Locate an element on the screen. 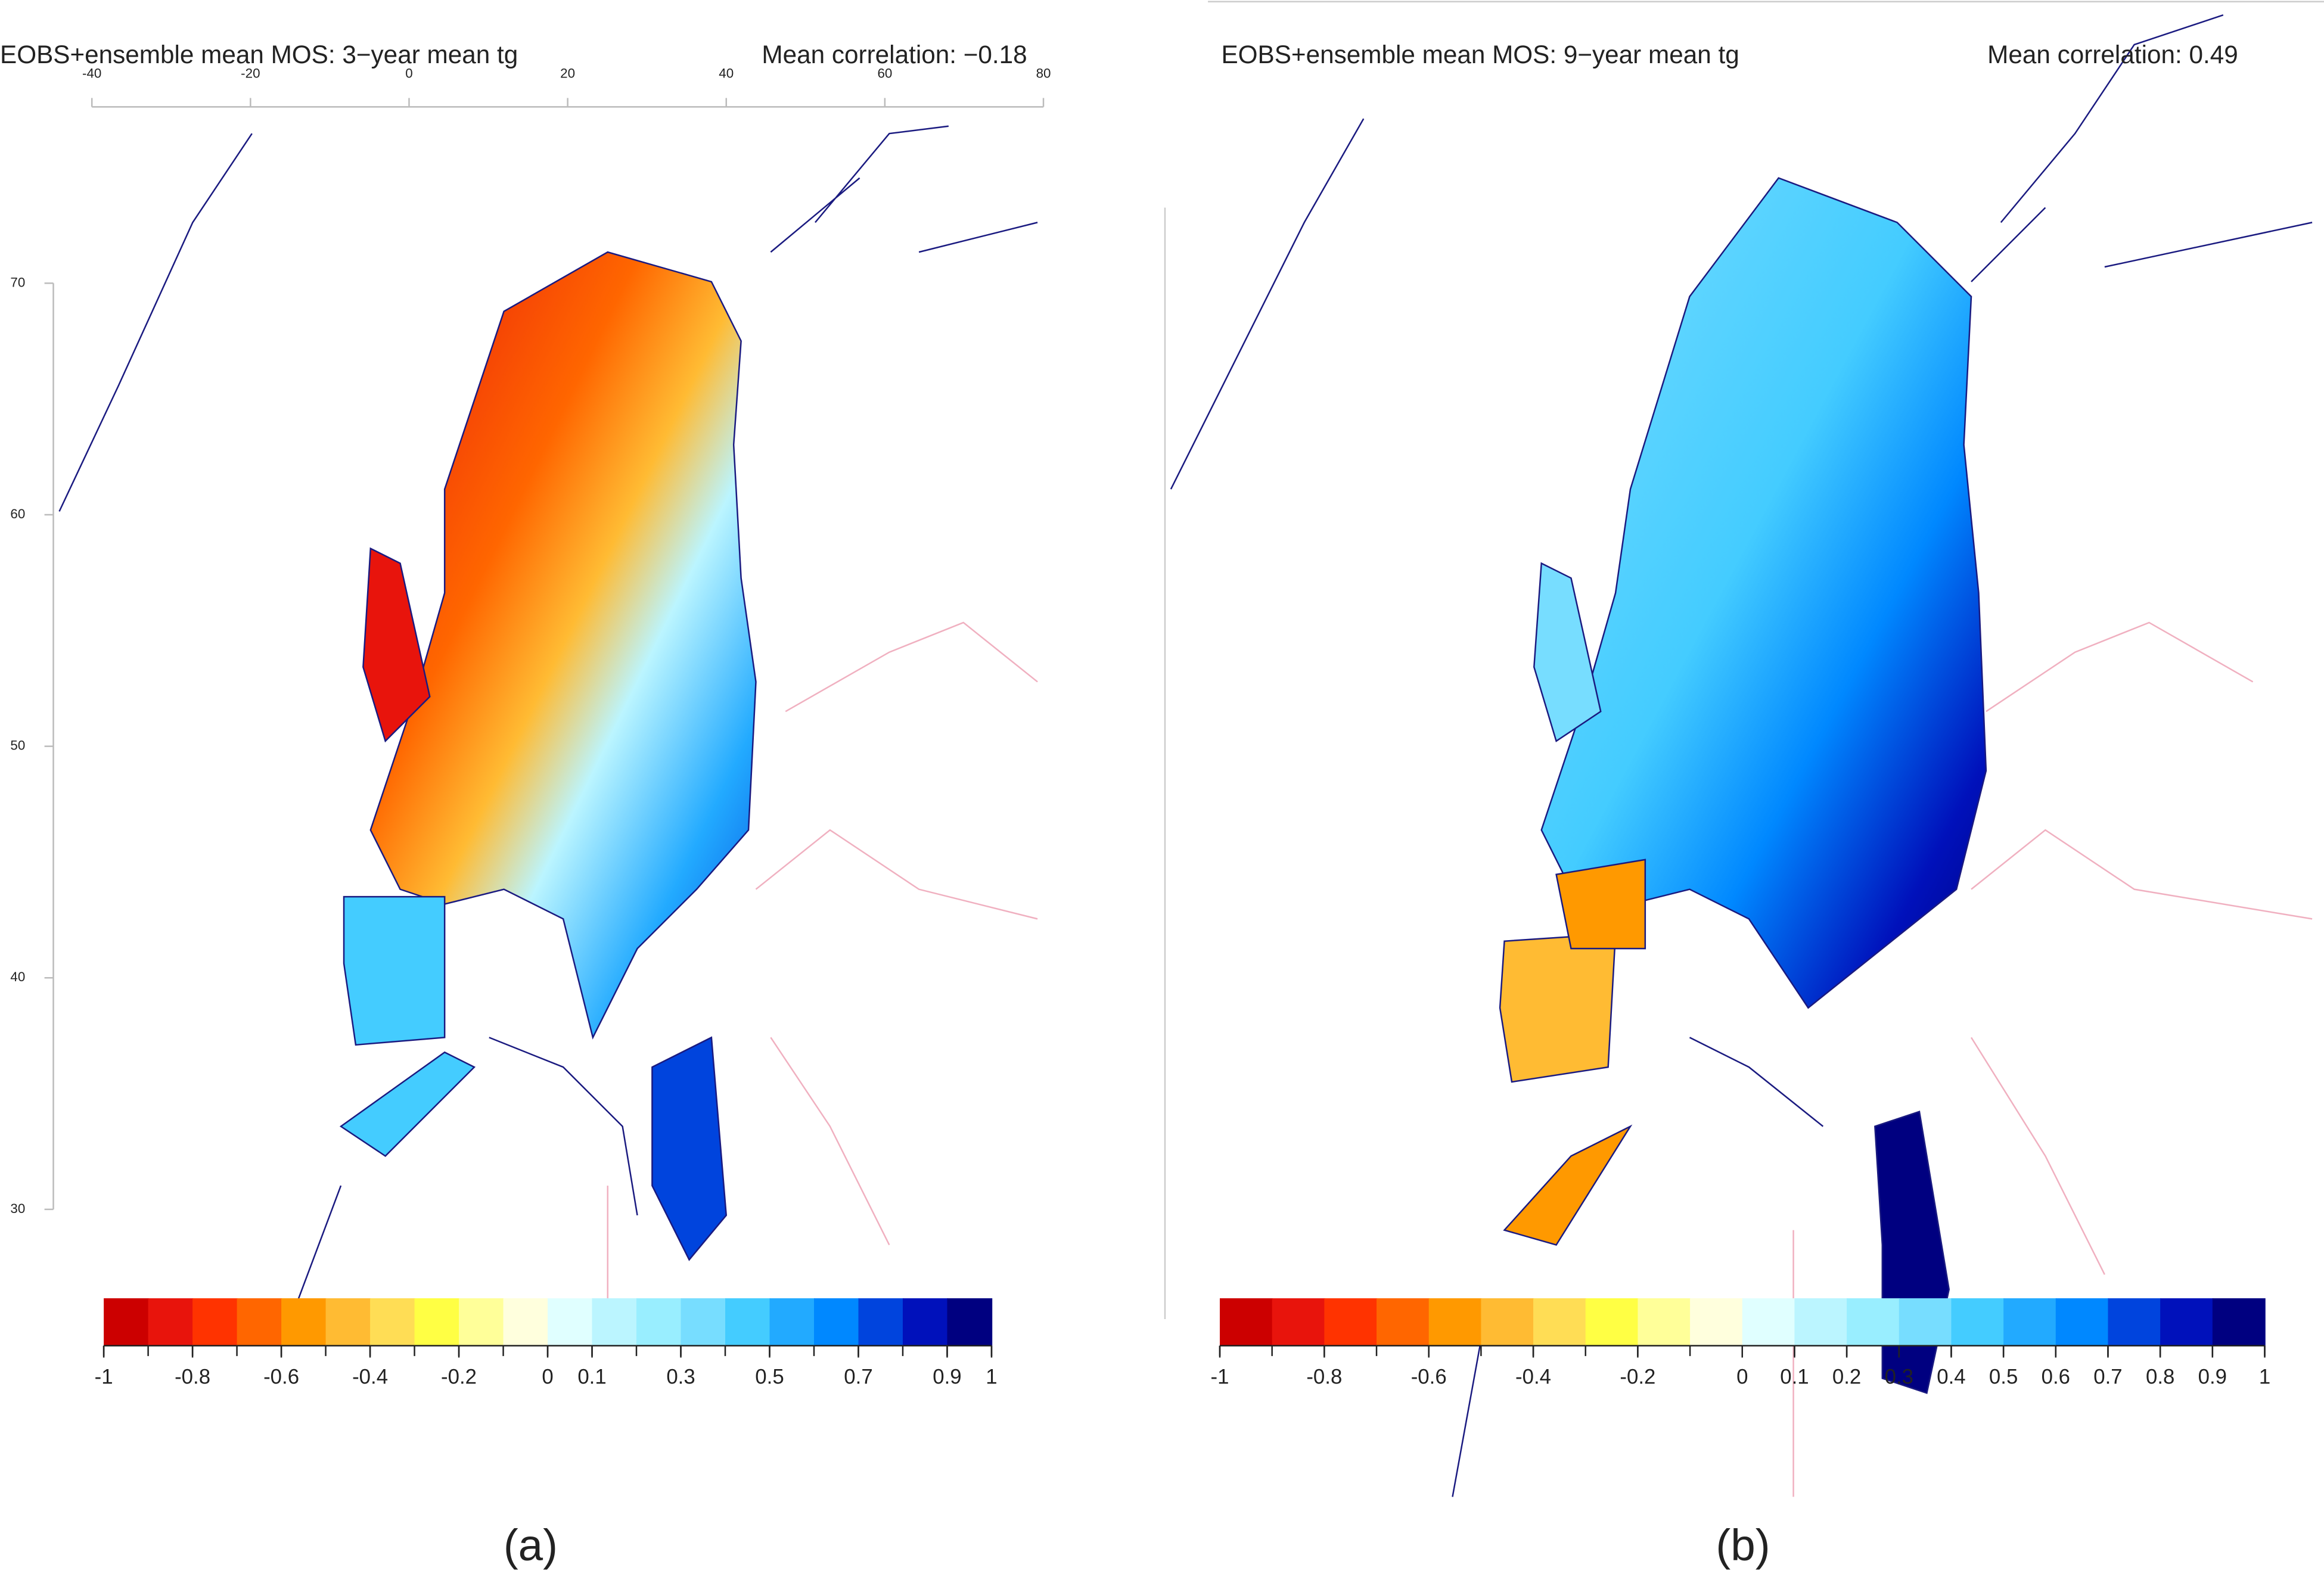 This screenshot has height=1580, width=2324. mean-correlation: Mean correlation: 0.49 is located at coordinates (2112, 55).